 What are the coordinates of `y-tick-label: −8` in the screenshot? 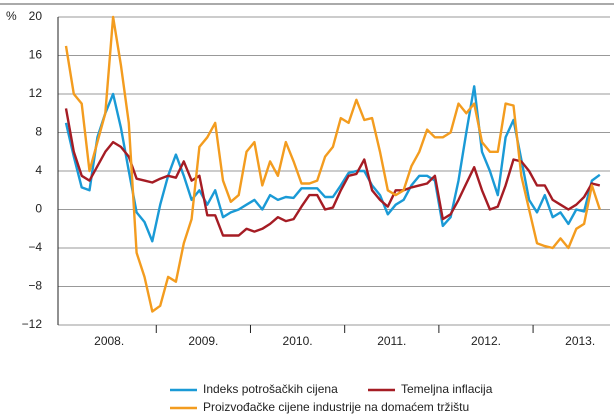 It's located at (35, 286).